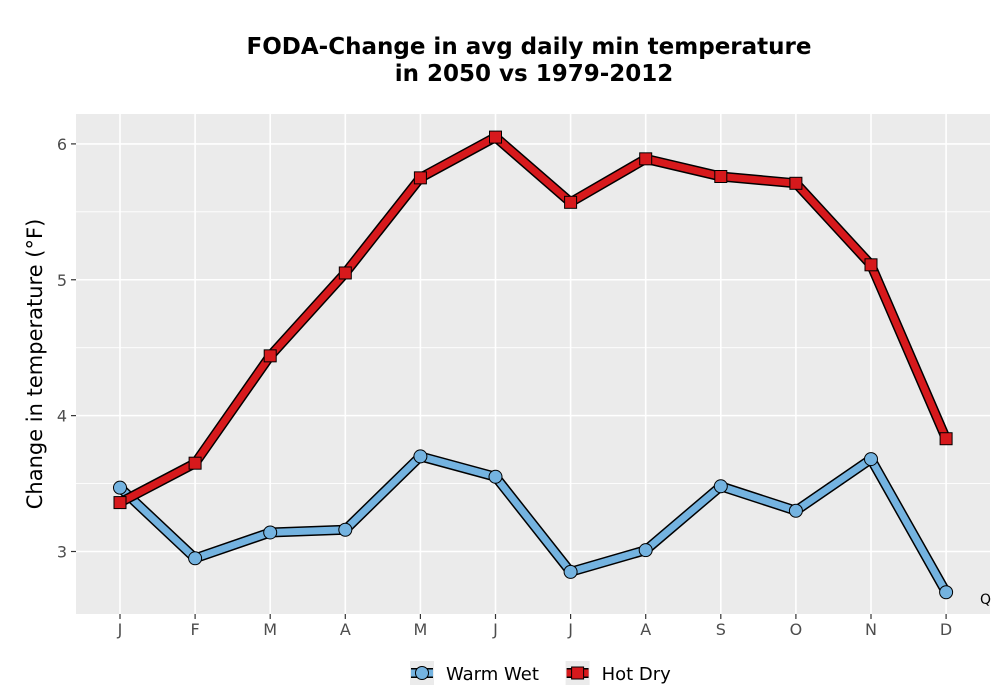 This screenshot has height=700, width=1000. I want to click on x-tick-label: F, so click(194, 629).